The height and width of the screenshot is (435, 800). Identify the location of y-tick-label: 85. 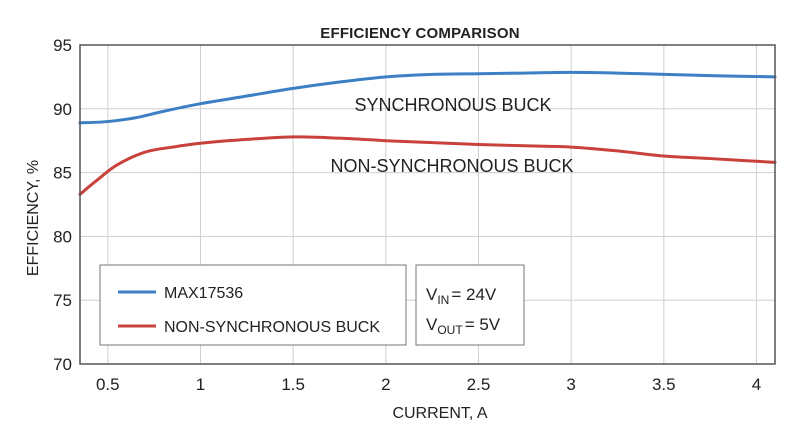
(62, 173).